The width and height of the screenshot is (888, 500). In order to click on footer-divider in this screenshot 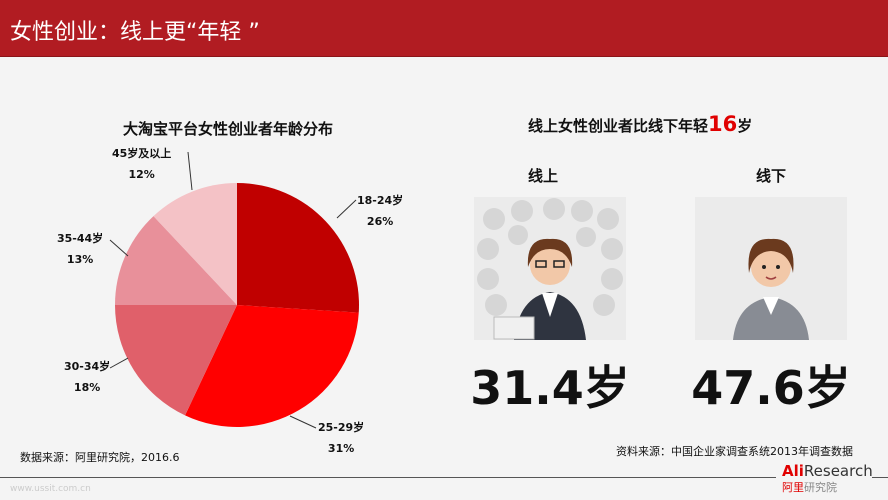, I will do `click(388, 477)`.